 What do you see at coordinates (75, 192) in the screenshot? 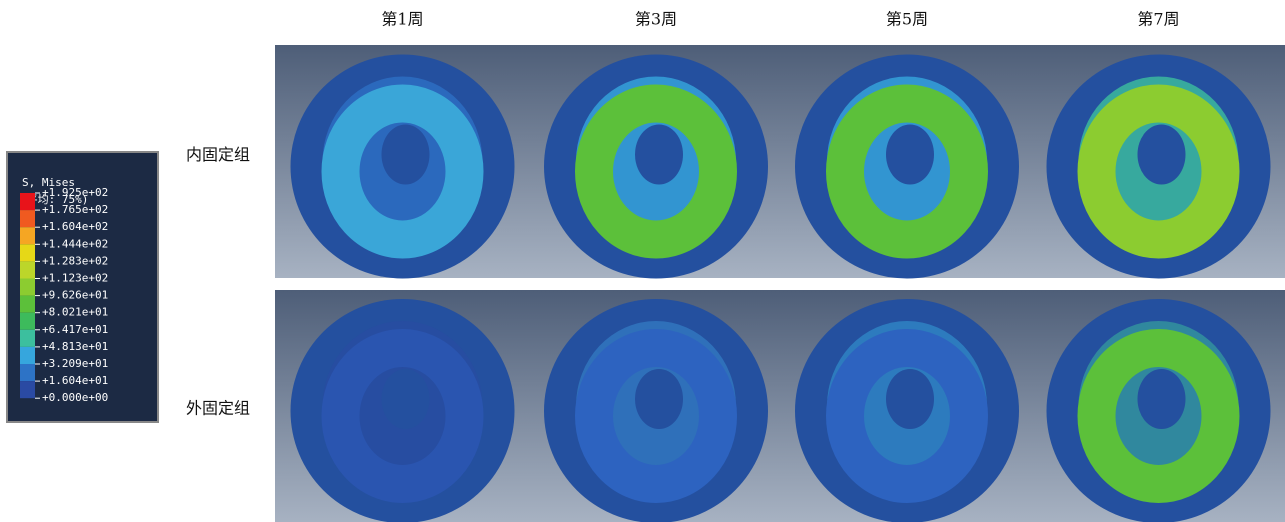
I see `legend-label: +1.925e+02` at bounding box center [75, 192].